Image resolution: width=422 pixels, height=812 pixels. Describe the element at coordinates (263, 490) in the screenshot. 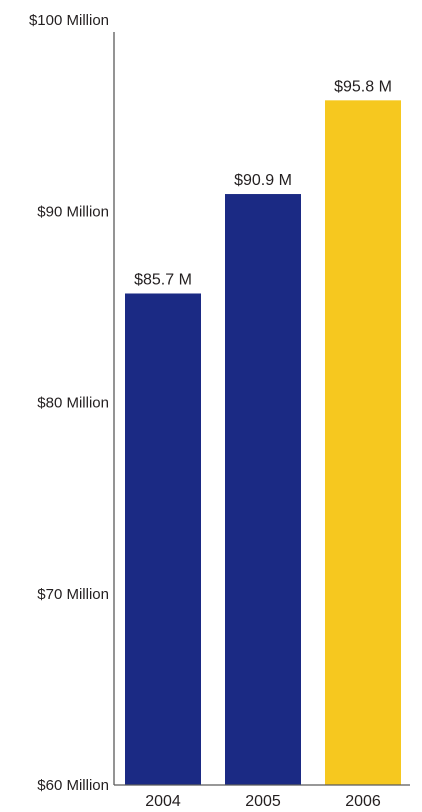

I see `bar-2005` at that location.